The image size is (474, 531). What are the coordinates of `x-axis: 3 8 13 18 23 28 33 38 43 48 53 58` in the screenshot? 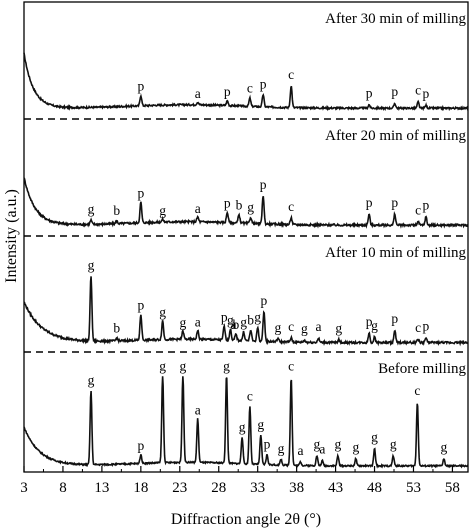 It's located at (240, 481).